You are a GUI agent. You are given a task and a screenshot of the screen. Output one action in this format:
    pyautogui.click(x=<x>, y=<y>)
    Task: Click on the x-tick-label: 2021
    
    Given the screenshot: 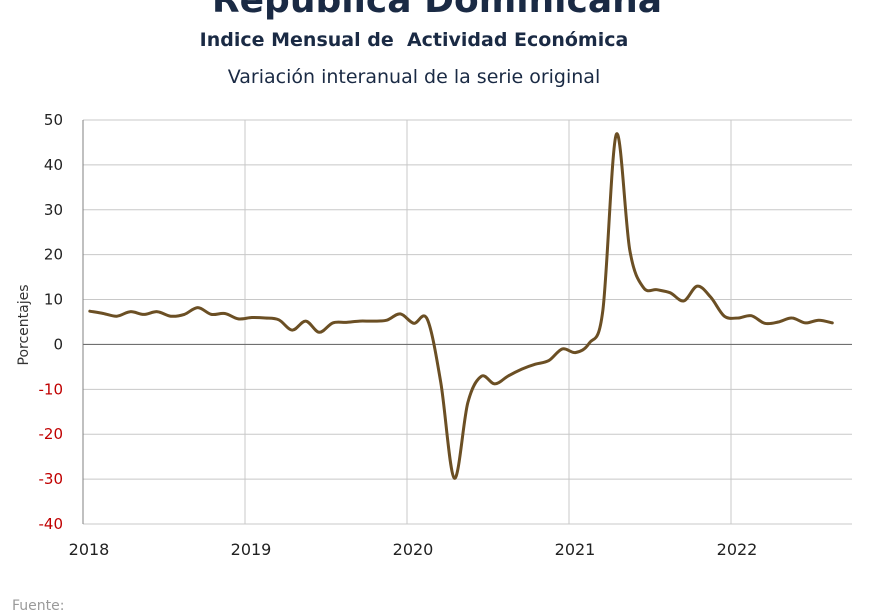 What is the action you would take?
    pyautogui.click(x=575, y=549)
    